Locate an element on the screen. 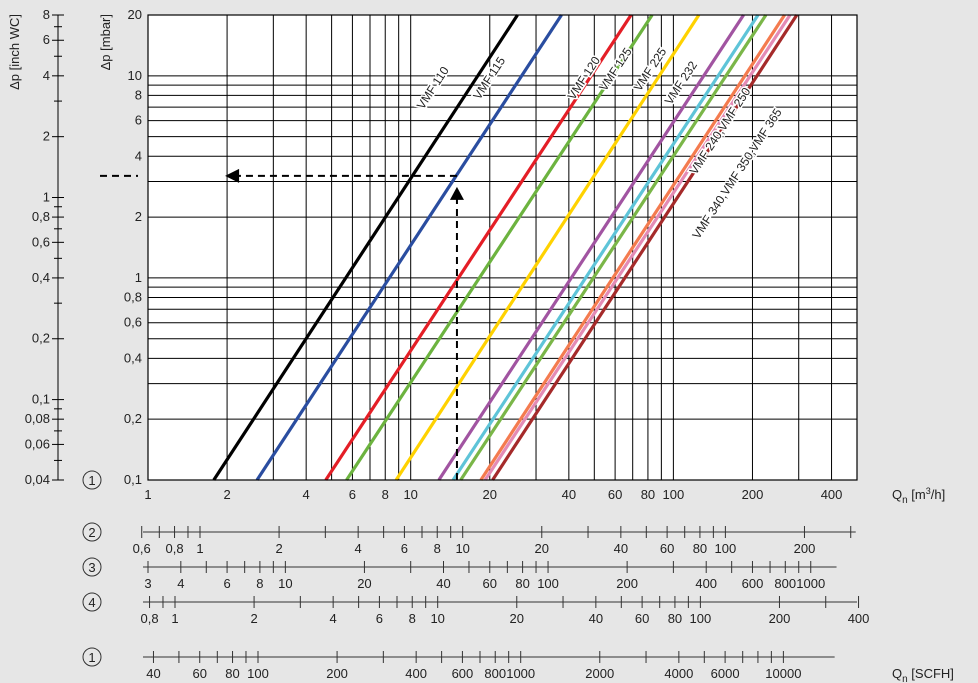 The height and width of the screenshot is (683, 978). x-tick-label: 40 is located at coordinates (569, 494).